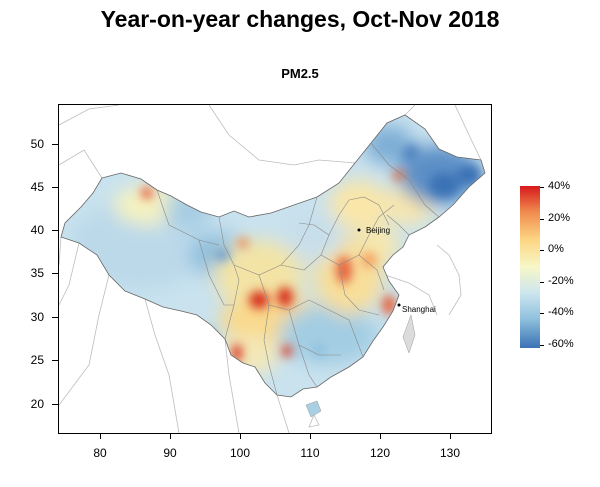 The height and width of the screenshot is (487, 600). Describe the element at coordinates (561, 281) in the screenshot. I see `legend-label: -20%` at that location.